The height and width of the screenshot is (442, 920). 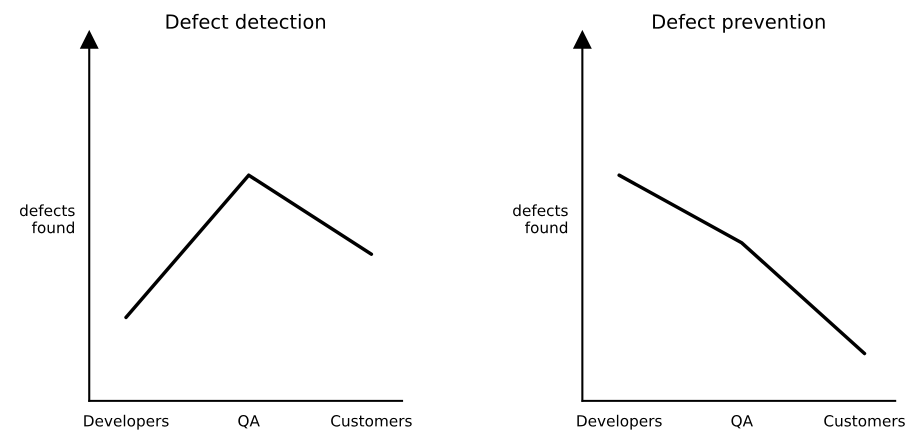 What do you see at coordinates (246, 21) in the screenshot?
I see `chart-title: Defect detection` at bounding box center [246, 21].